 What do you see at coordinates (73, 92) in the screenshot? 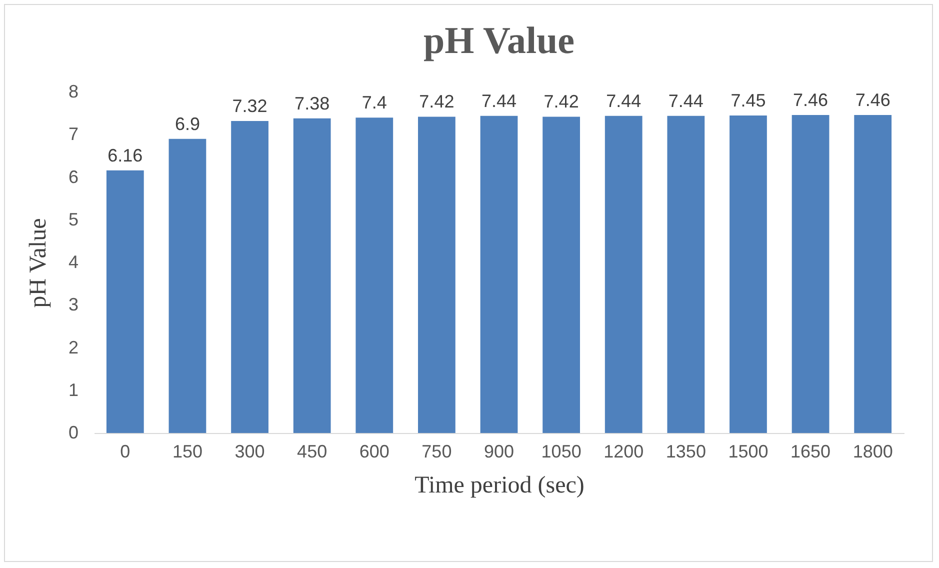
I see `y-tick-label: 8` at bounding box center [73, 92].